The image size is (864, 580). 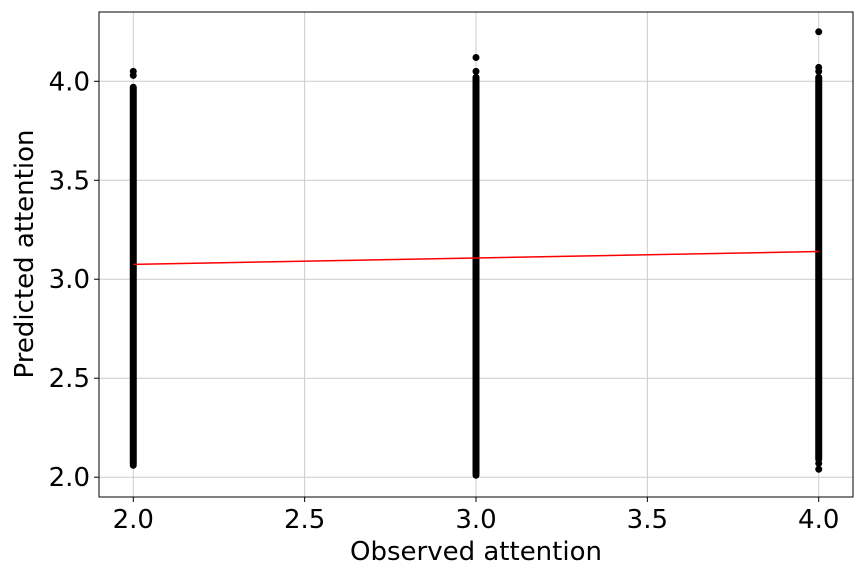 I want to click on y-tick-label: 4.0, so click(x=69, y=82).